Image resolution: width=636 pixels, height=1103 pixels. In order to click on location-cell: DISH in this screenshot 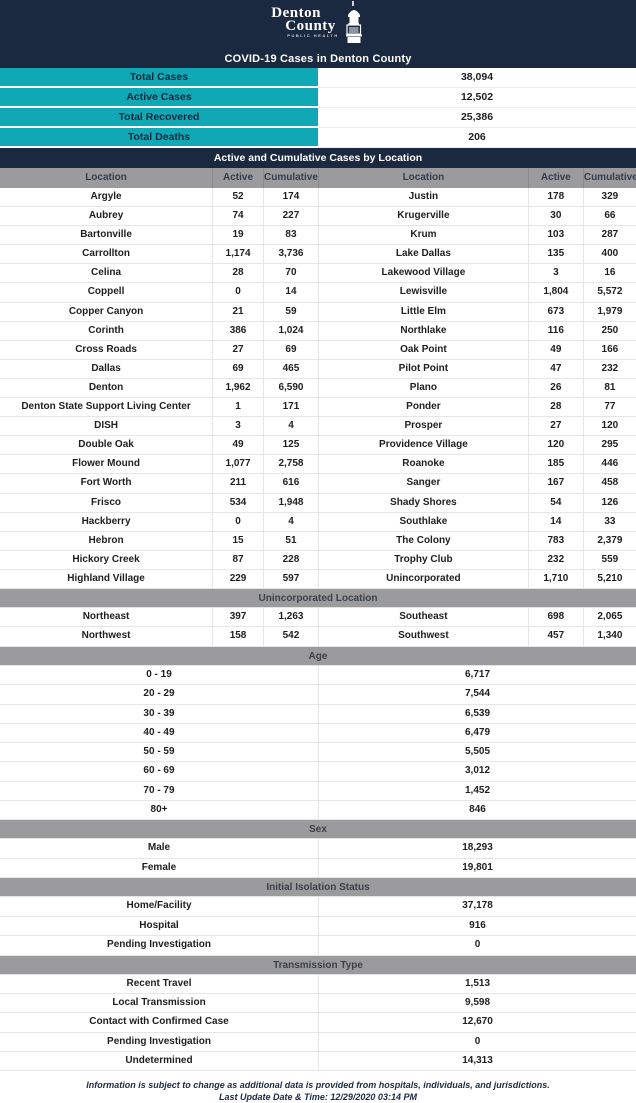, I will do `click(106, 427)`.